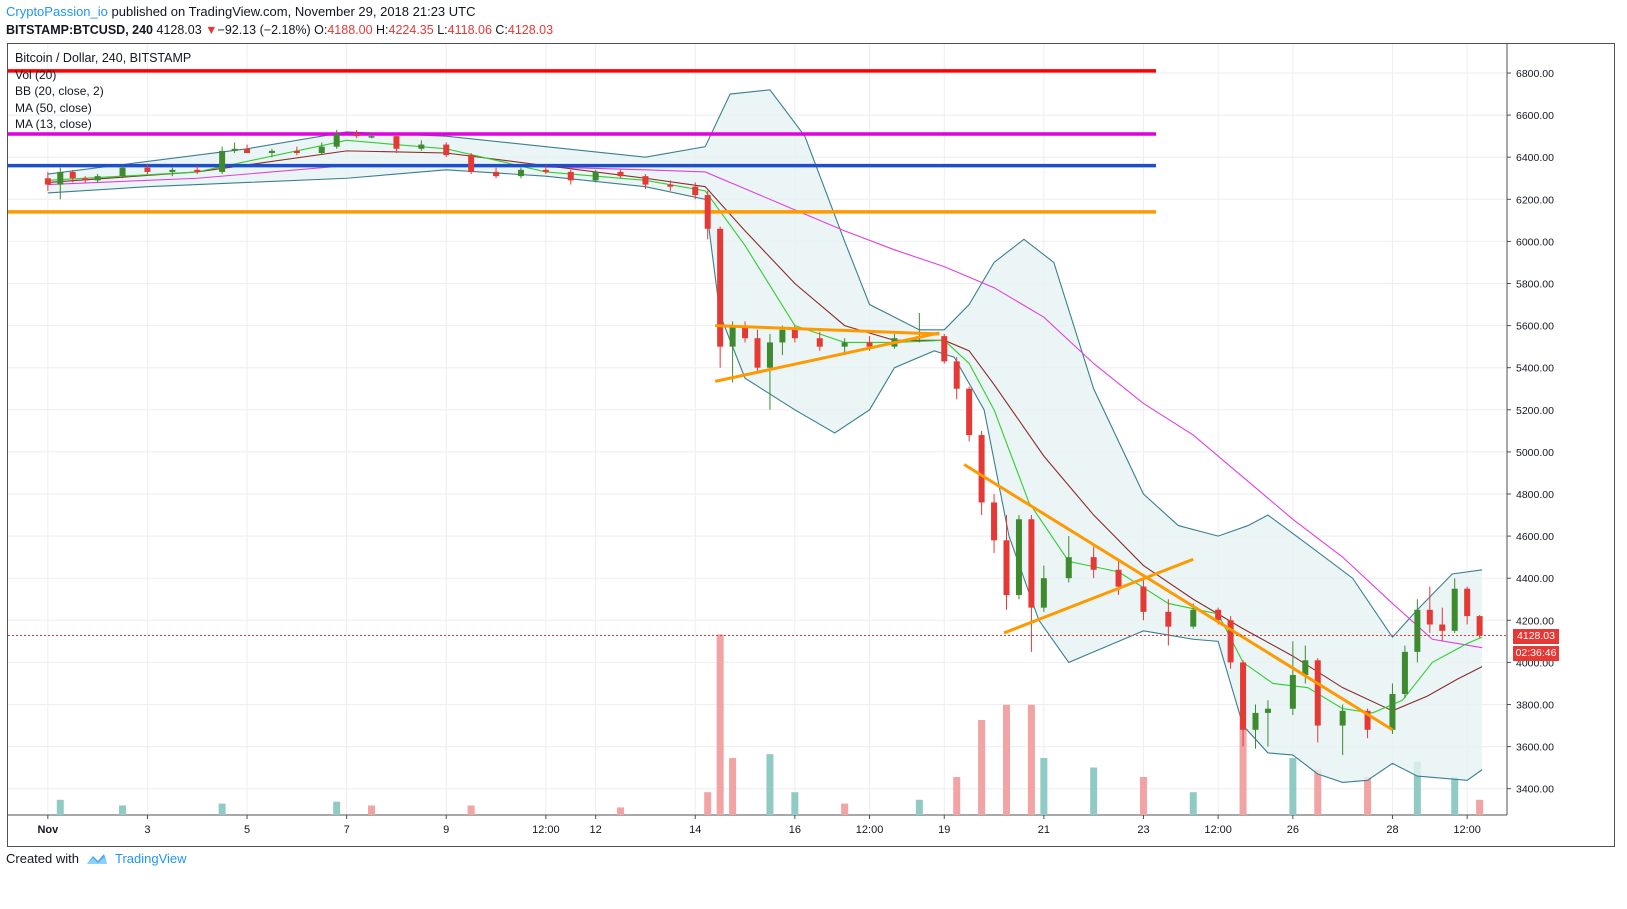 This screenshot has height=909, width=1627. What do you see at coordinates (59, 91) in the screenshot?
I see `legend-bollinger: BB (20, close, 2)` at bounding box center [59, 91].